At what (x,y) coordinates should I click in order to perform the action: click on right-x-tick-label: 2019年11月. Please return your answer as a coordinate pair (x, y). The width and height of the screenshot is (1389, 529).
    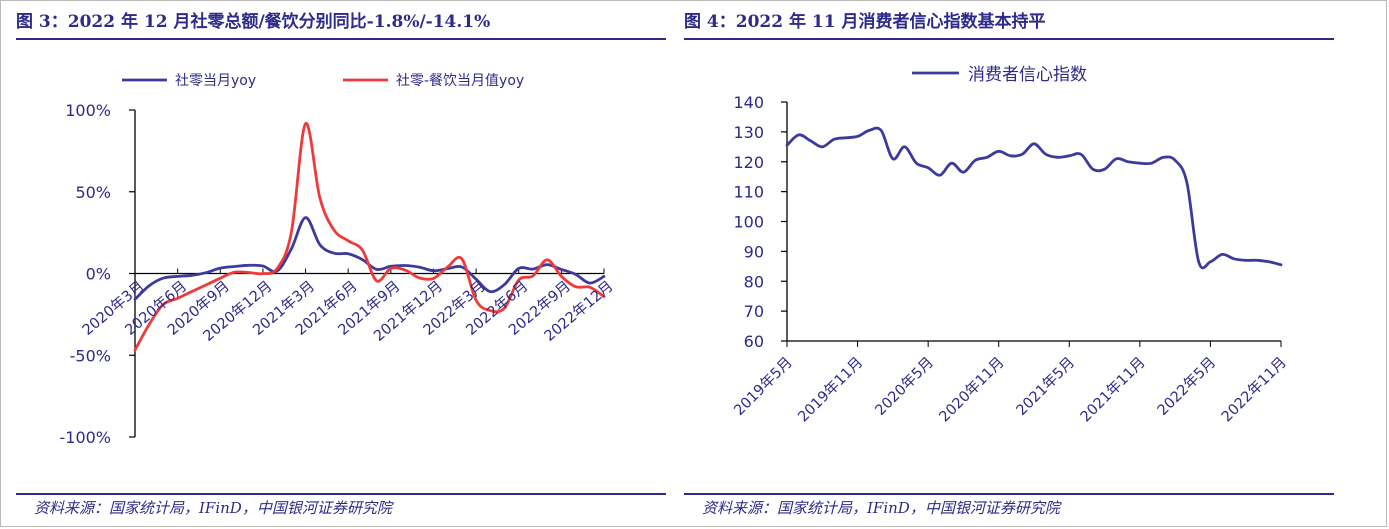
    Looking at the image, I should click on (831, 390).